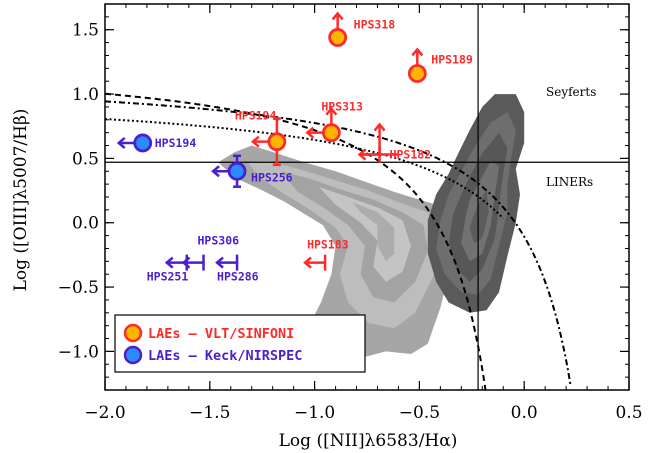  What do you see at coordinates (21, 200) in the screenshot?
I see `y-axis-label: Log ([OIII]λ5007/Hβ)` at bounding box center [21, 200].